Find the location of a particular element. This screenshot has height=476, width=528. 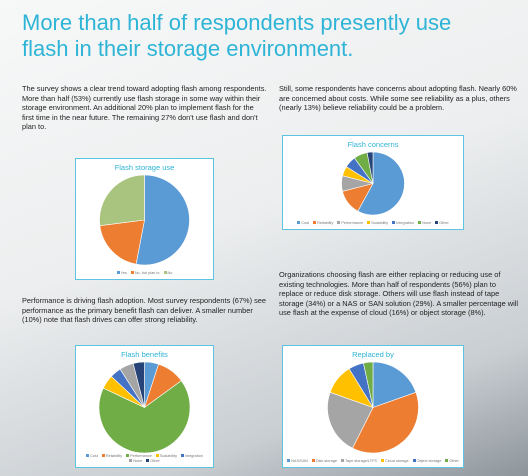

legend-item: Tape storage/LTFS is located at coordinates (358, 461).